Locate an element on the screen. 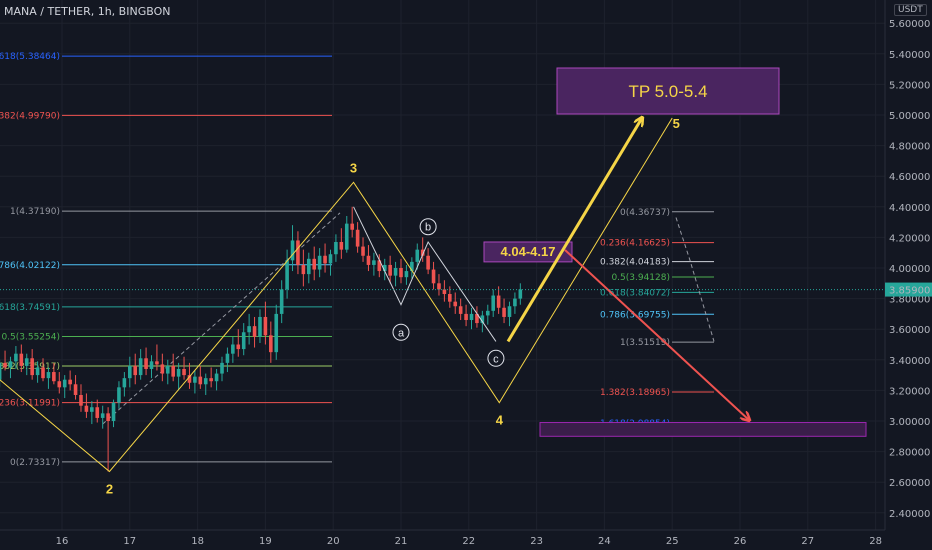 This screenshot has height=550, width=932. bear-arrow is located at coordinates (656, 334).